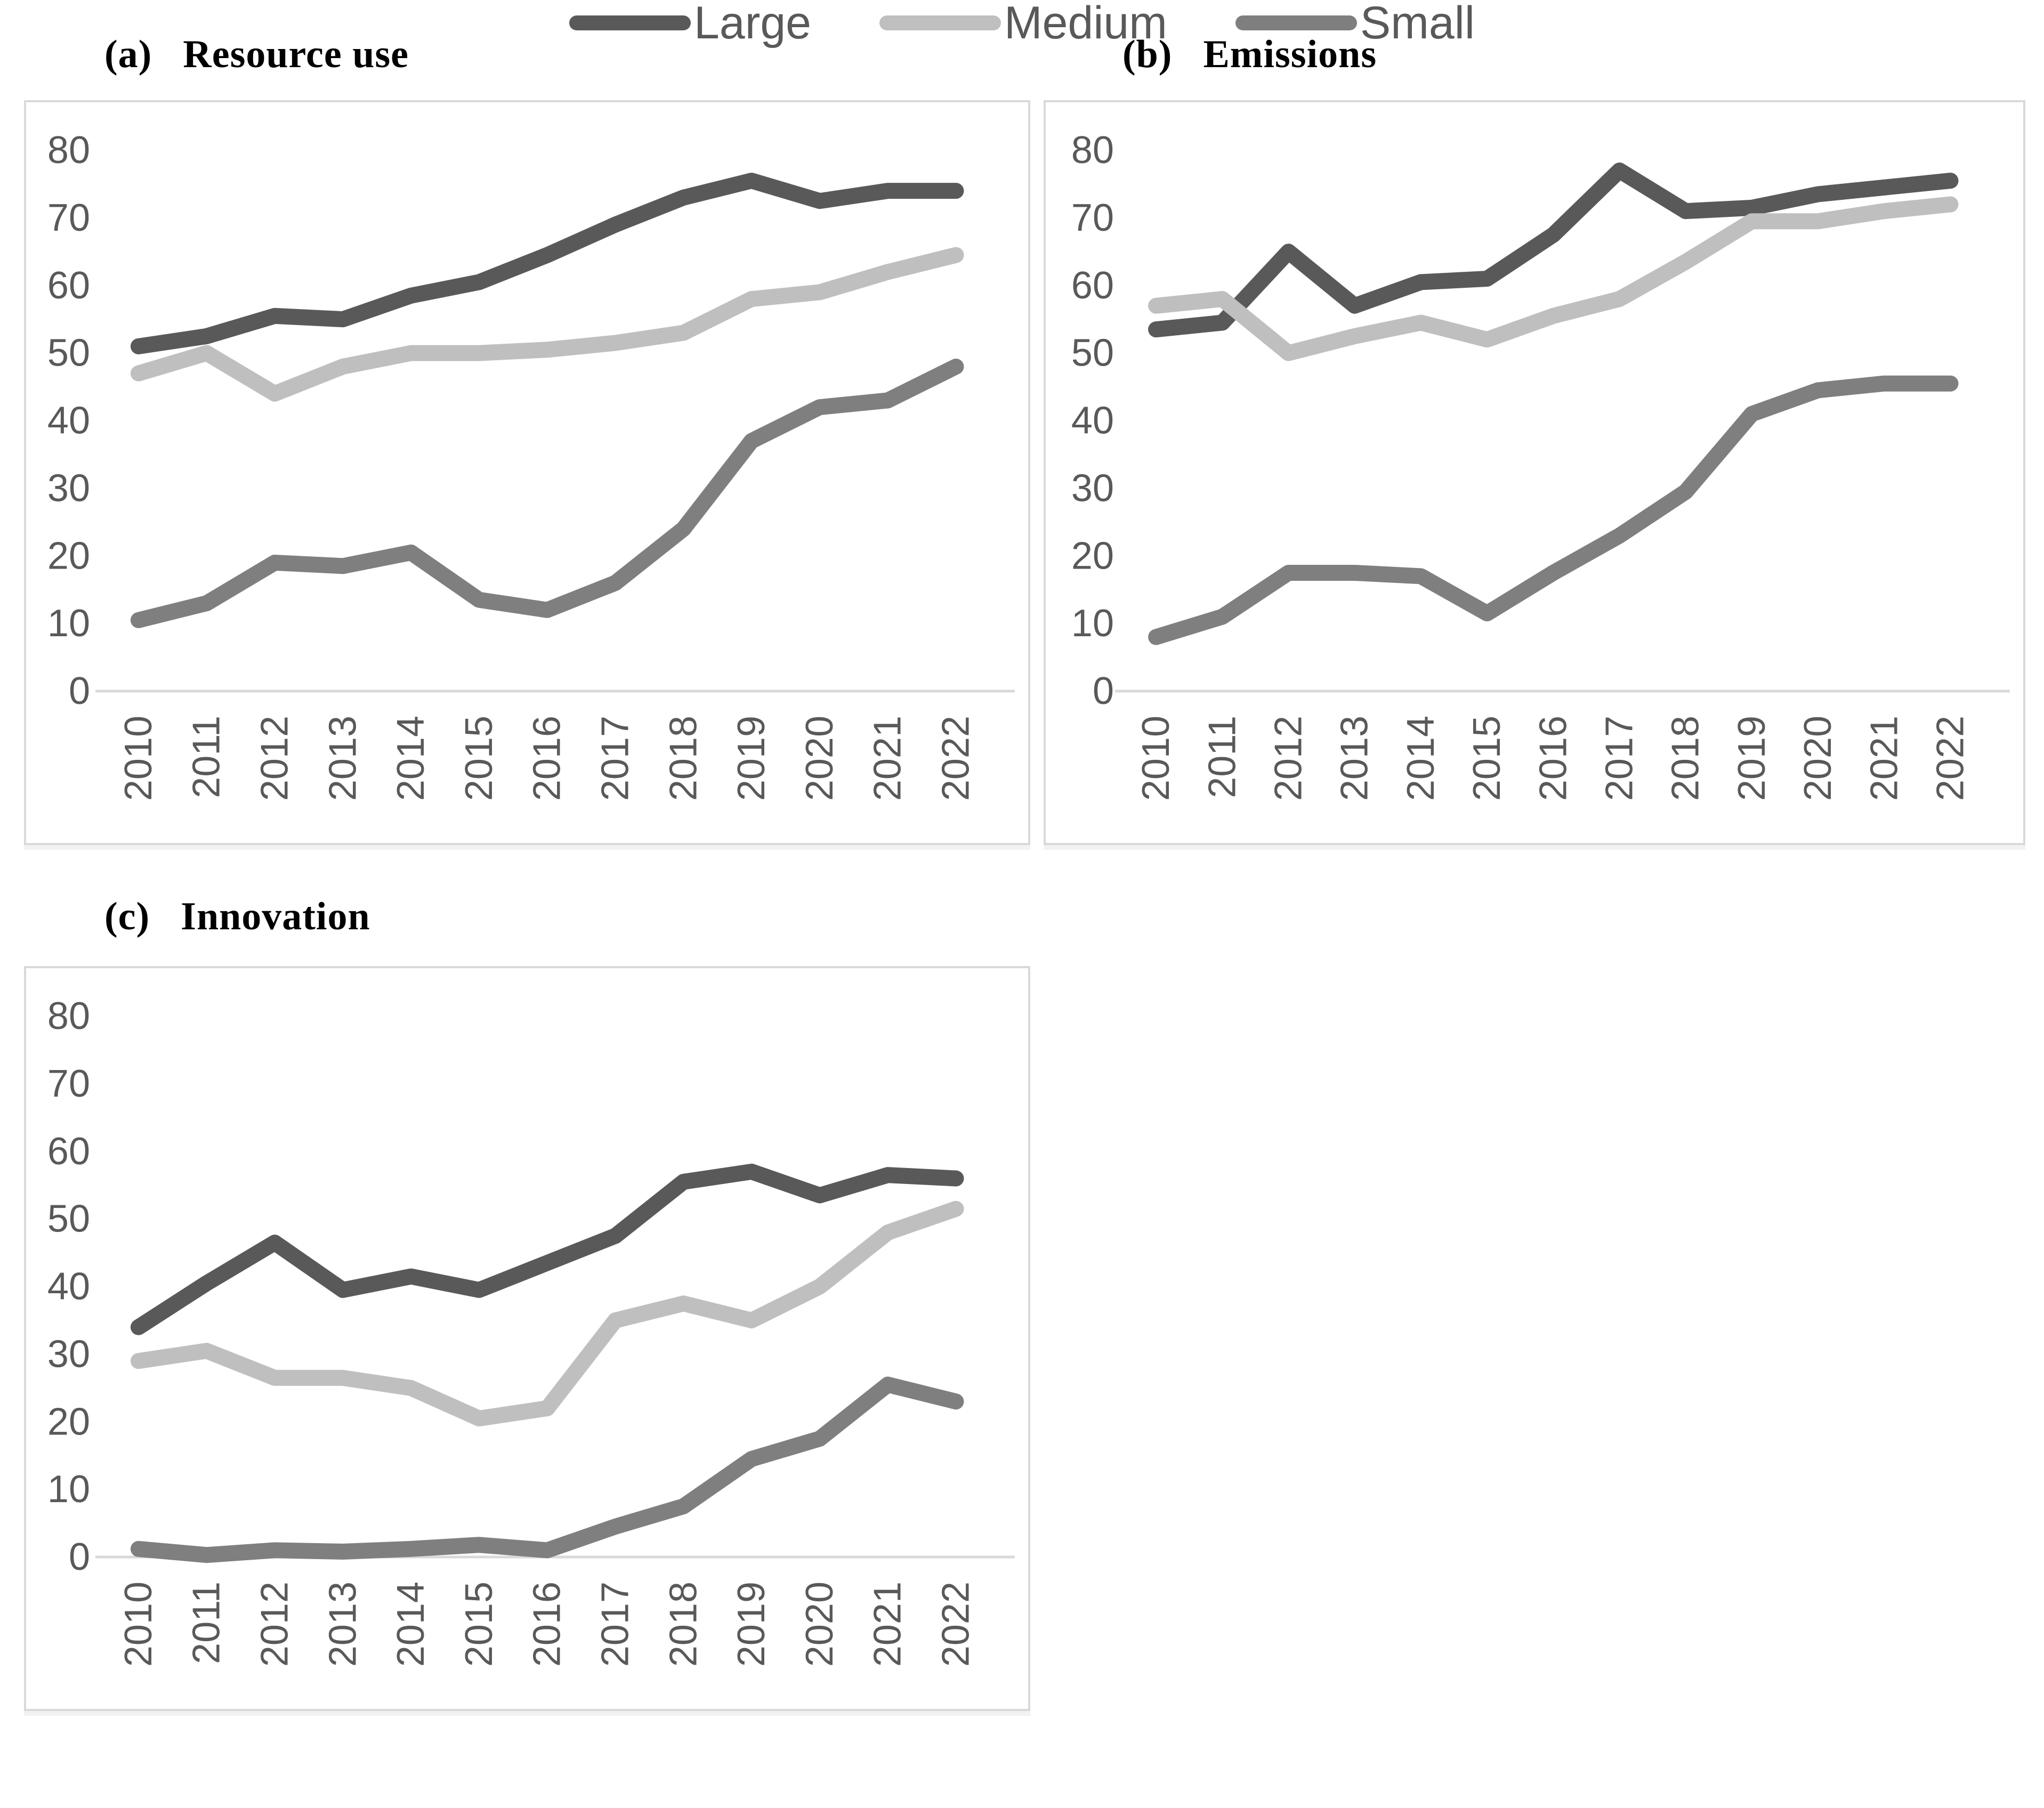 Image resolution: width=2044 pixels, height=1808 pixels. I want to click on chart-a-title: (a) Resource use, so click(256, 54).